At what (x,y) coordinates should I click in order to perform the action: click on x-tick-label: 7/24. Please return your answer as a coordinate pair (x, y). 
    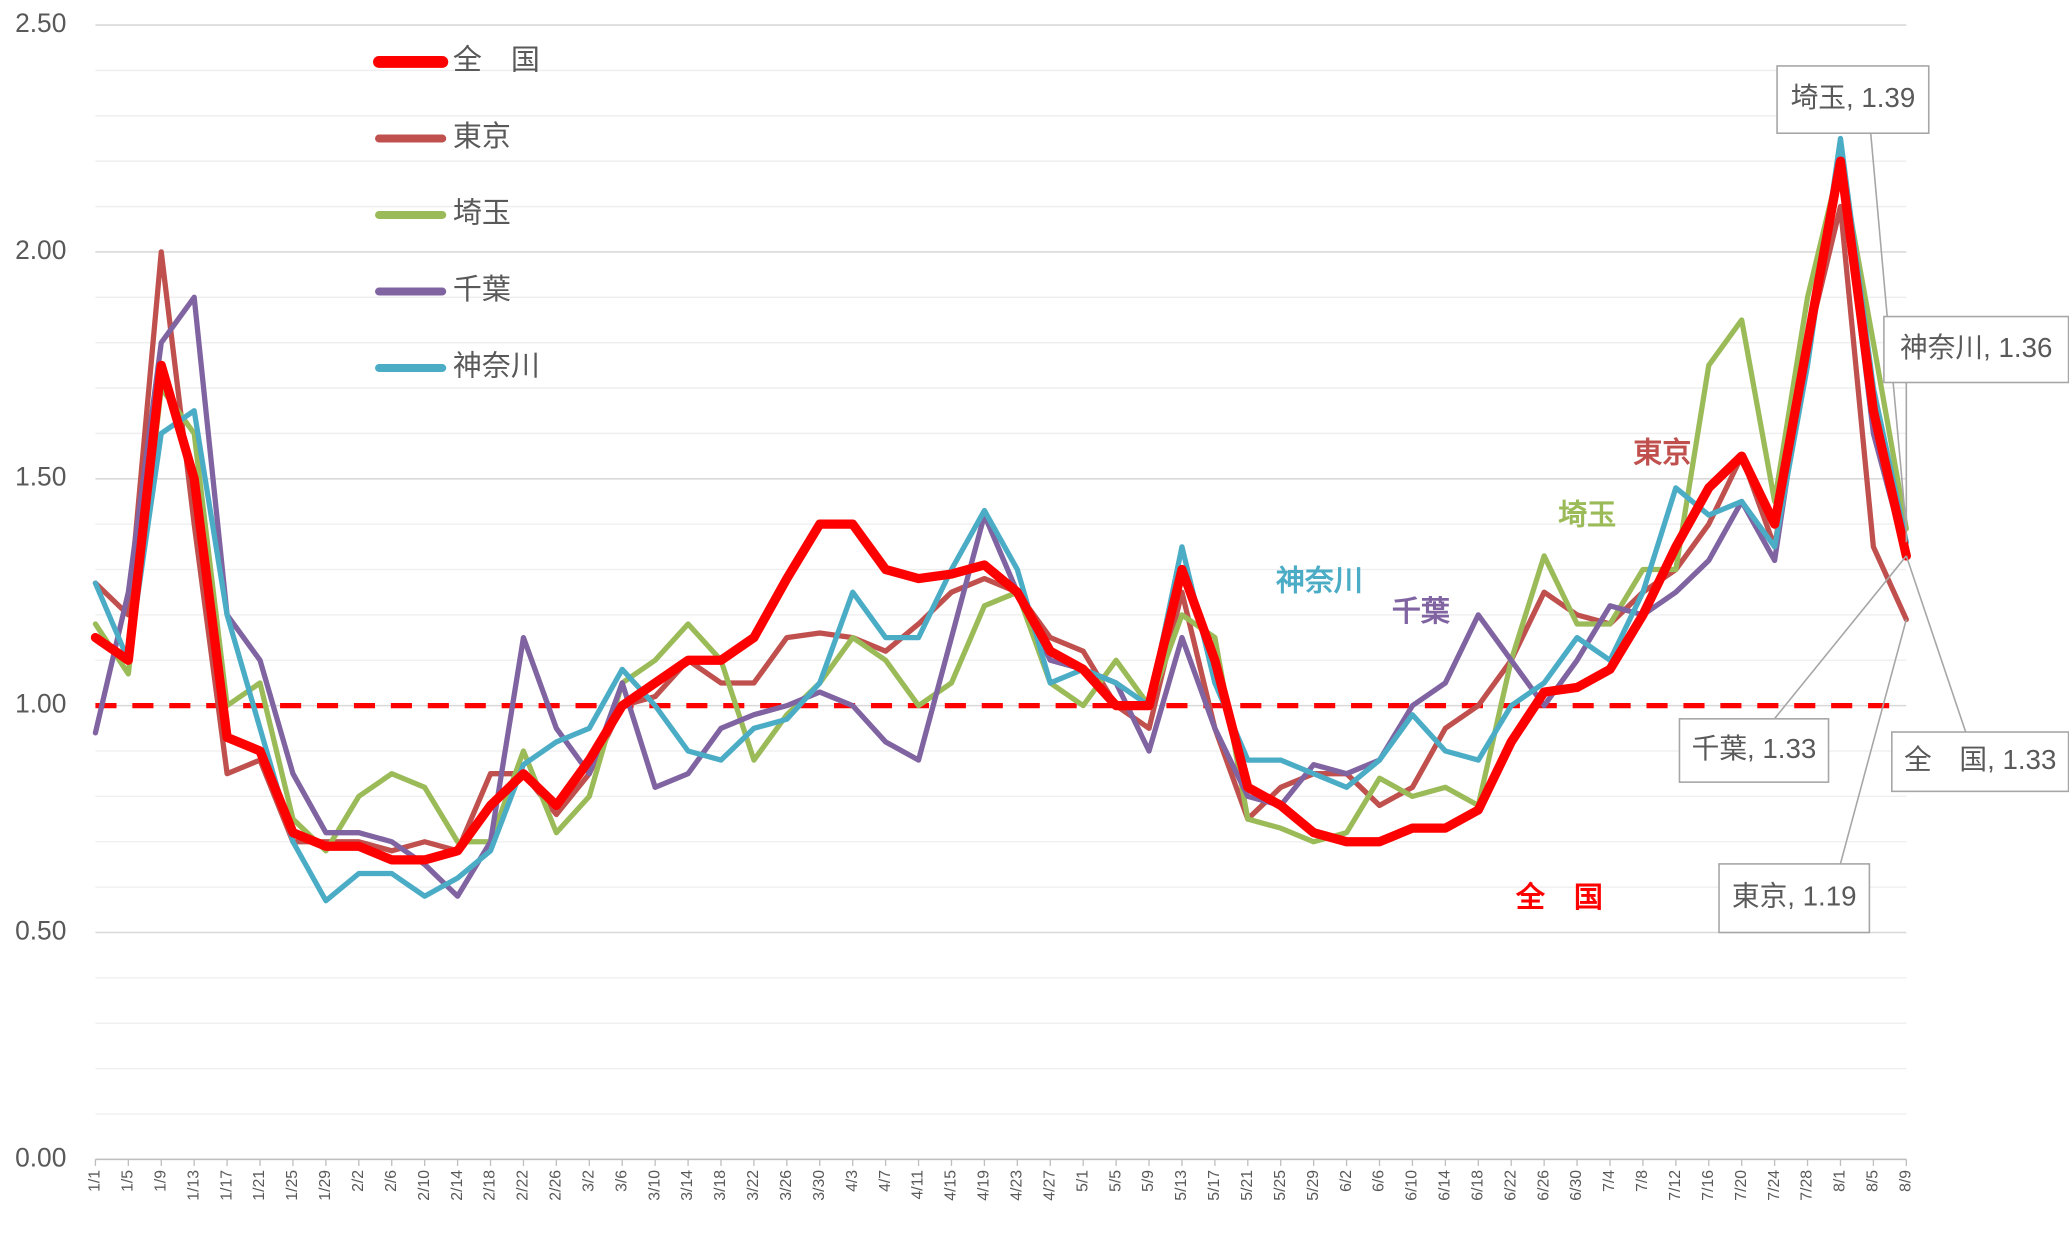
    Looking at the image, I should click on (1774, 1185).